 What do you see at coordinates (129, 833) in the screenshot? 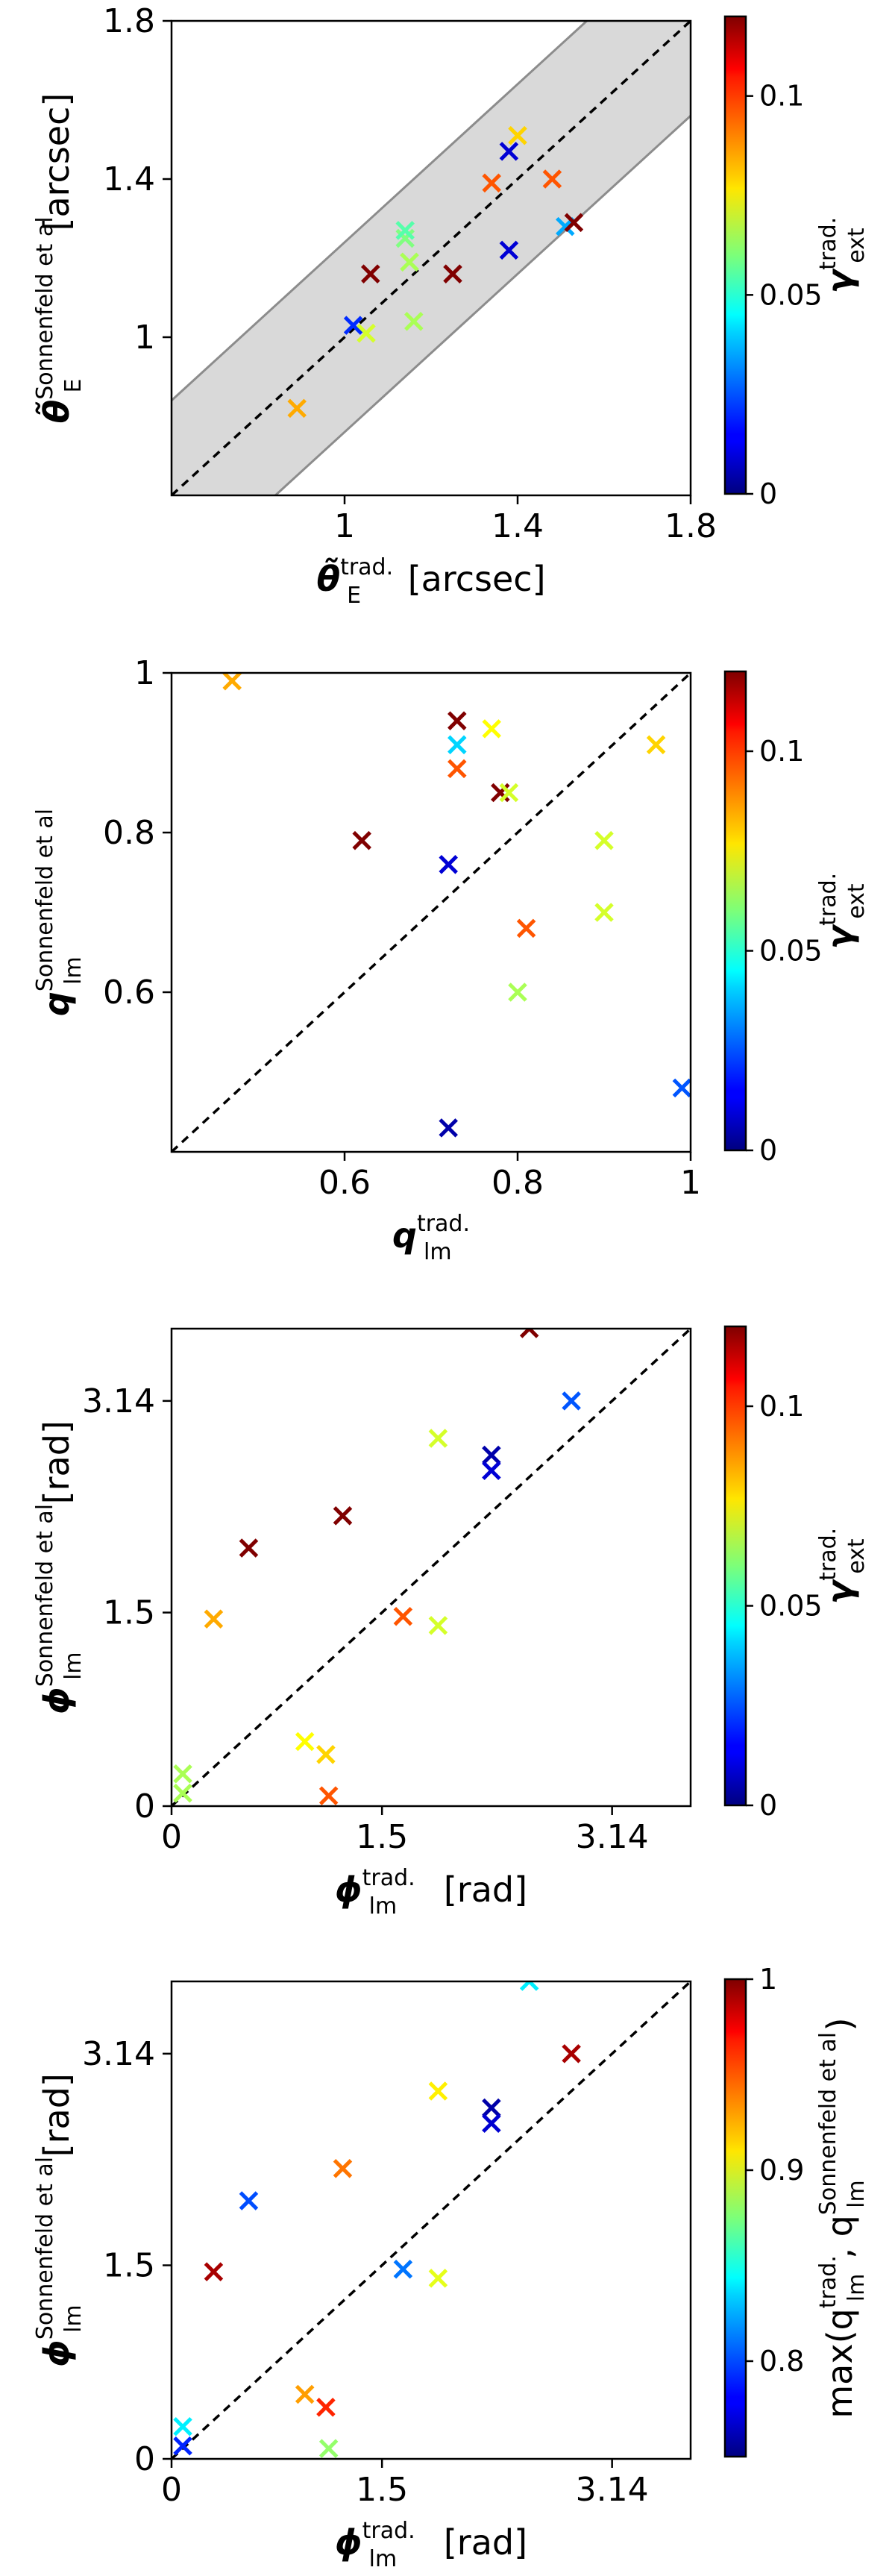
I see `y-tick-label: 0.8` at bounding box center [129, 833].